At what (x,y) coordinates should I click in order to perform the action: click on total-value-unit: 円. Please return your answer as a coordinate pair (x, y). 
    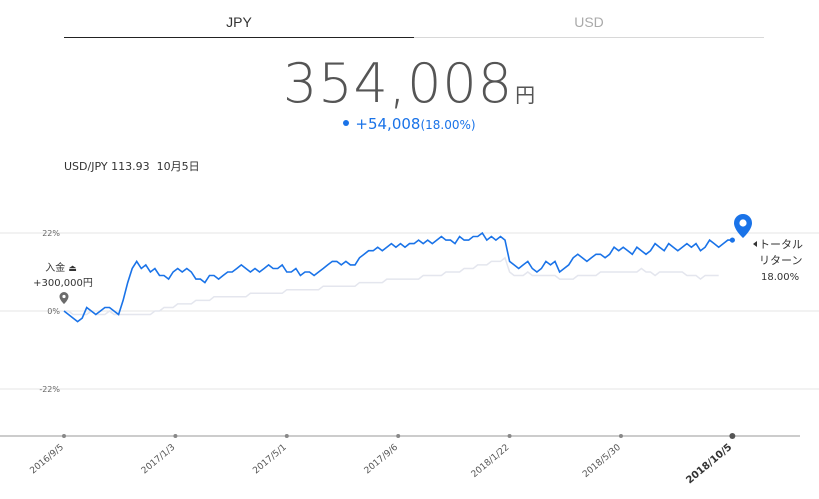
    Looking at the image, I should click on (526, 95).